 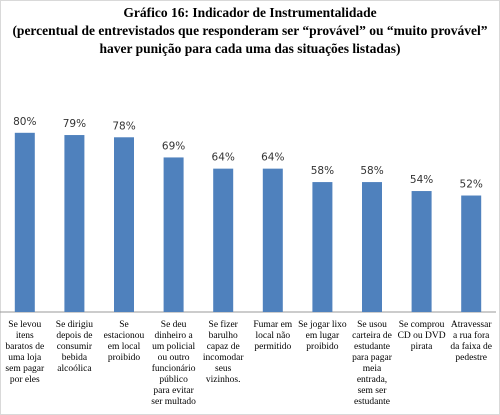 What do you see at coordinates (421, 180) in the screenshot?
I see `value-label: 54%` at bounding box center [421, 180].